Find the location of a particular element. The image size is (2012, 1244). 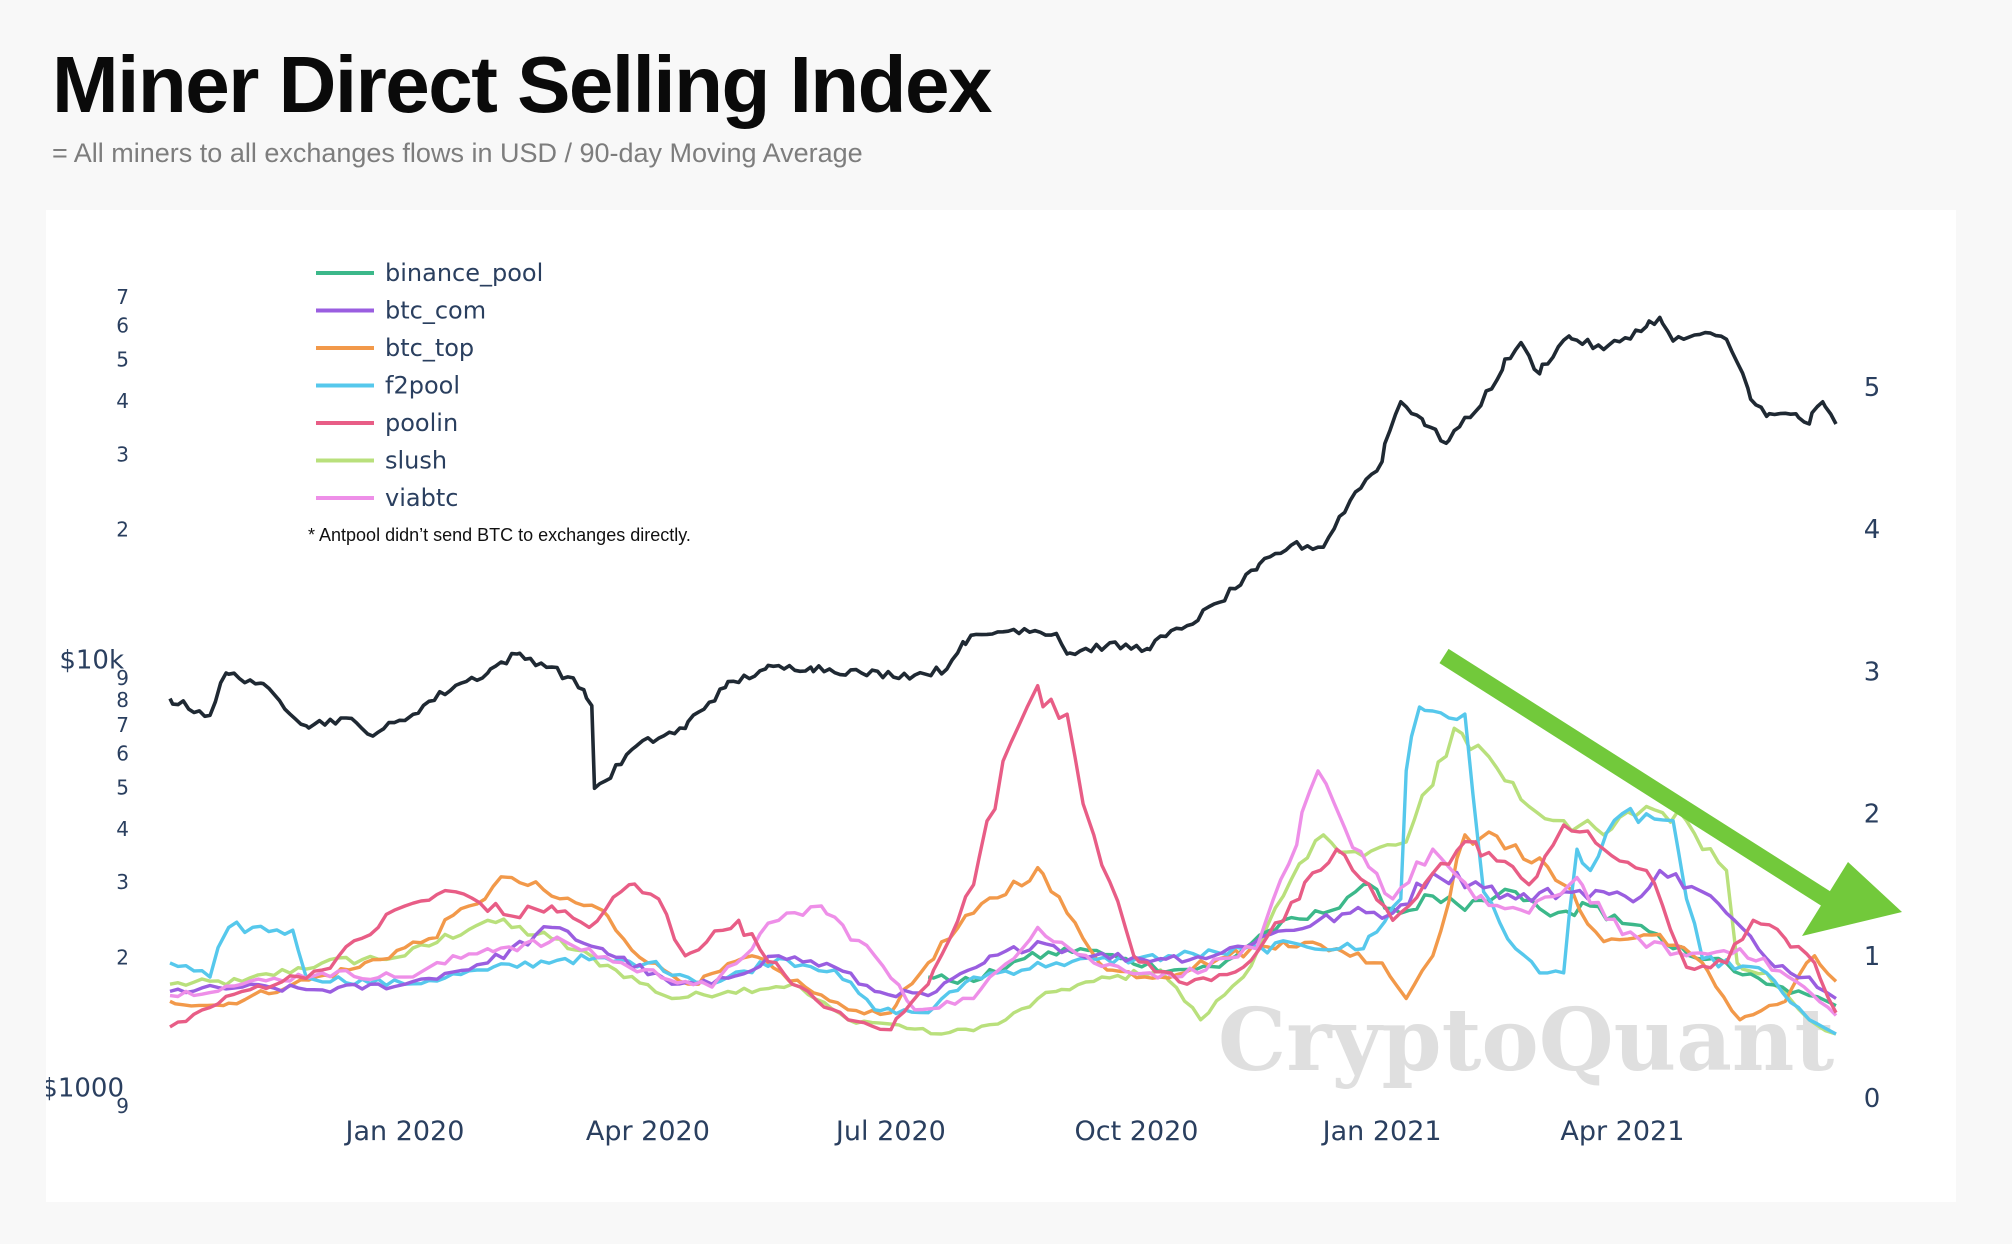

trend-arrow-group is located at coordinates (1670, 792).